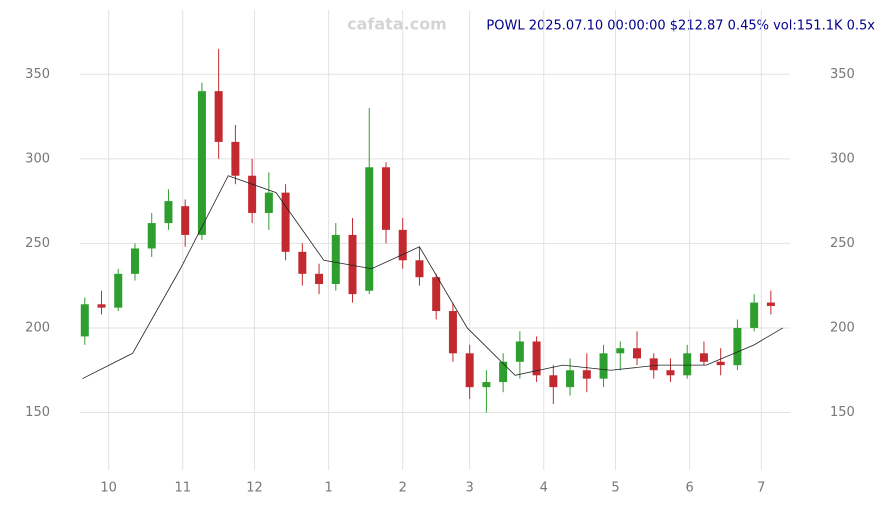  Describe the element at coordinates (761, 488) in the screenshot. I see `x-tick-label: 7` at that location.